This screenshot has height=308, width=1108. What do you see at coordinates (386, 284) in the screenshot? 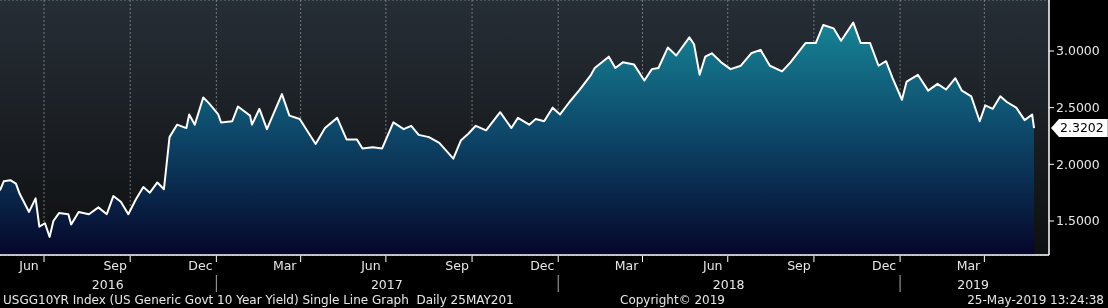
I see `x2-tick-label: 2017` at bounding box center [386, 284].